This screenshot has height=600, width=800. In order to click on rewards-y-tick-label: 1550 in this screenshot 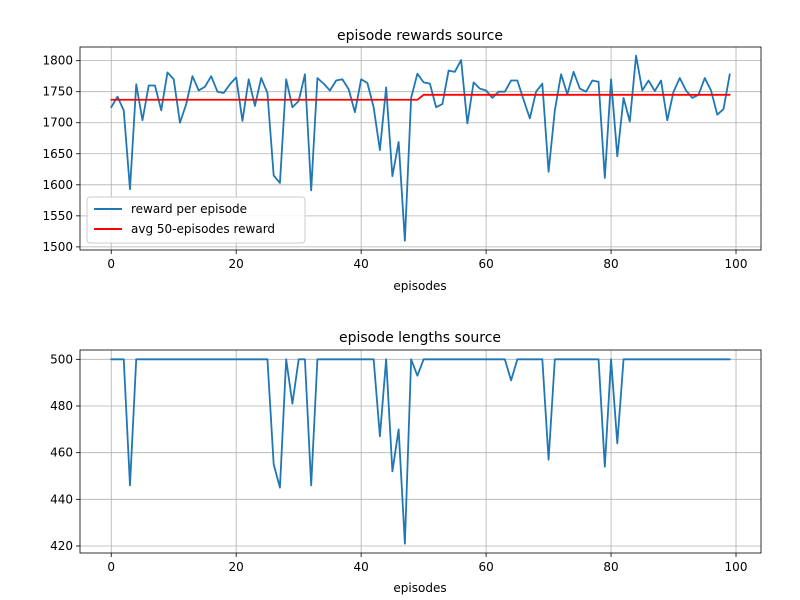, I will do `click(57, 216)`.